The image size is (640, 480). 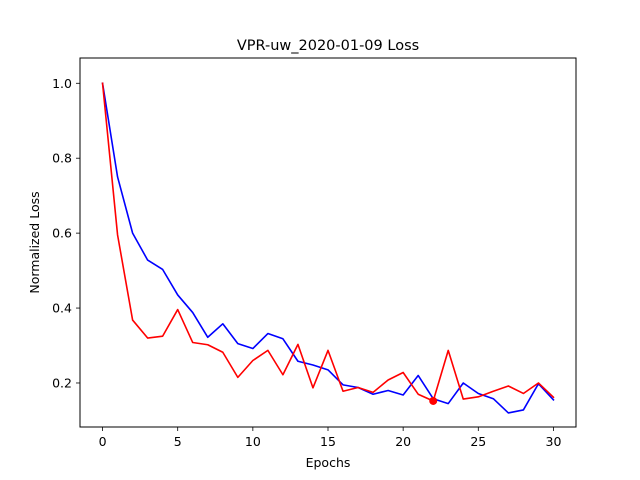 What do you see at coordinates (34, 242) in the screenshot?
I see `y-axis-label: Normalized Loss` at bounding box center [34, 242].